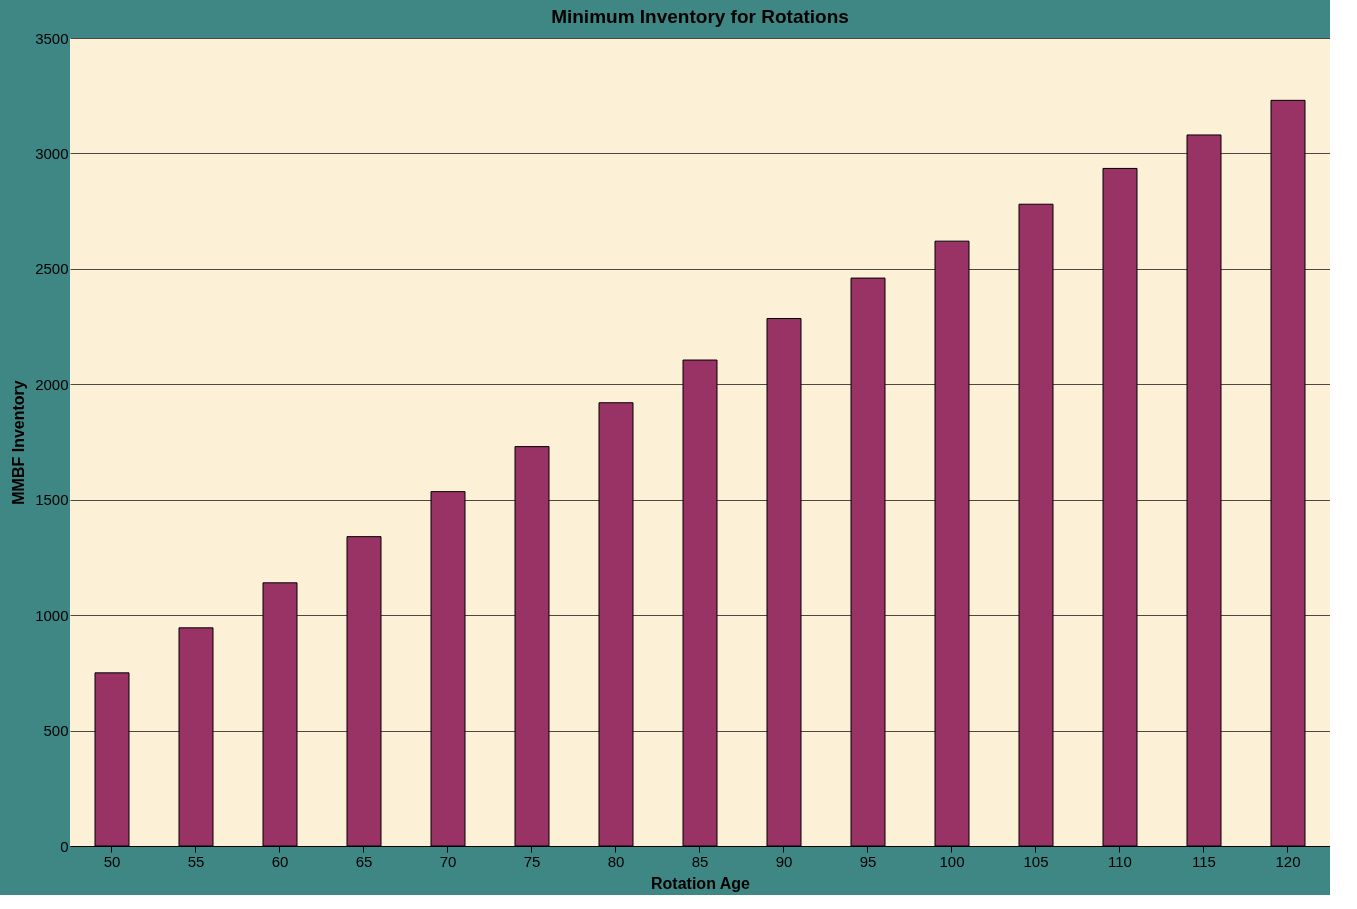 This screenshot has width=1357, height=909. Describe the element at coordinates (52, 384) in the screenshot. I see `y-tick-label: 2000` at that location.